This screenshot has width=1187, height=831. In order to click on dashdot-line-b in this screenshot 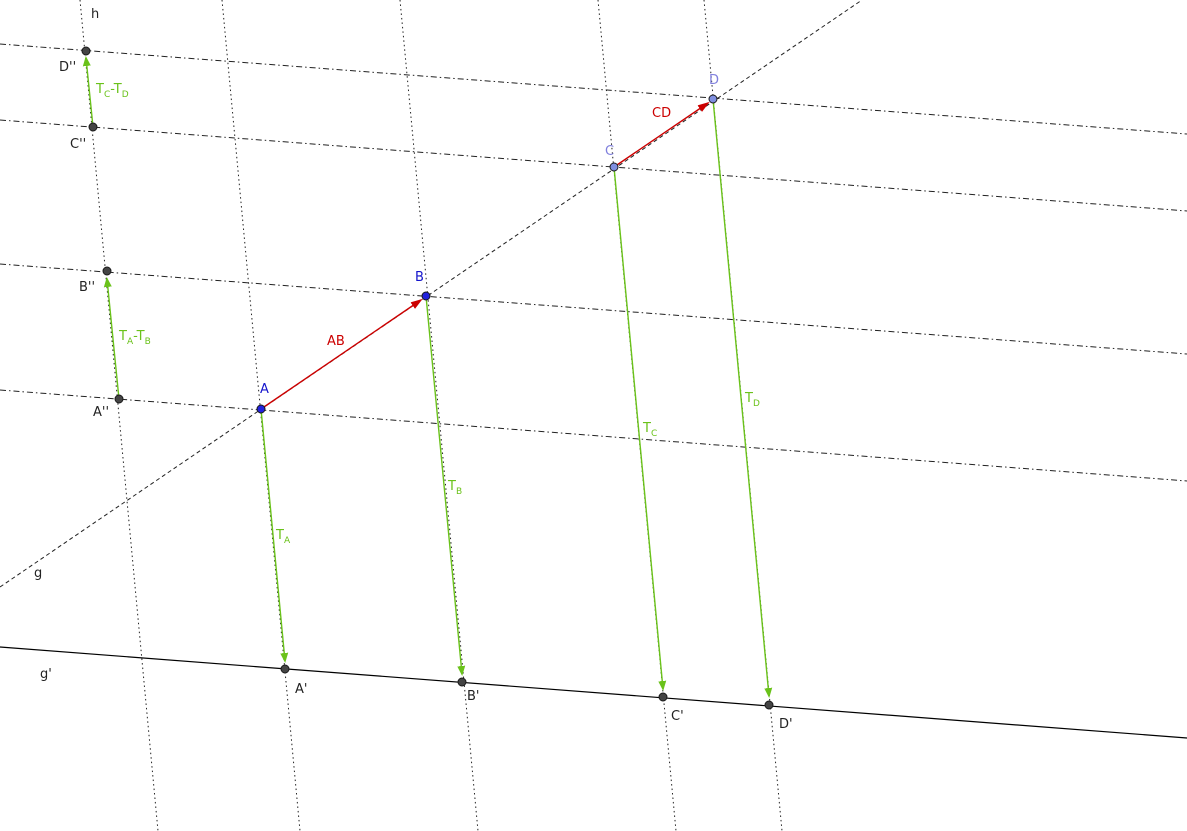, I will do `click(593, 309)`.